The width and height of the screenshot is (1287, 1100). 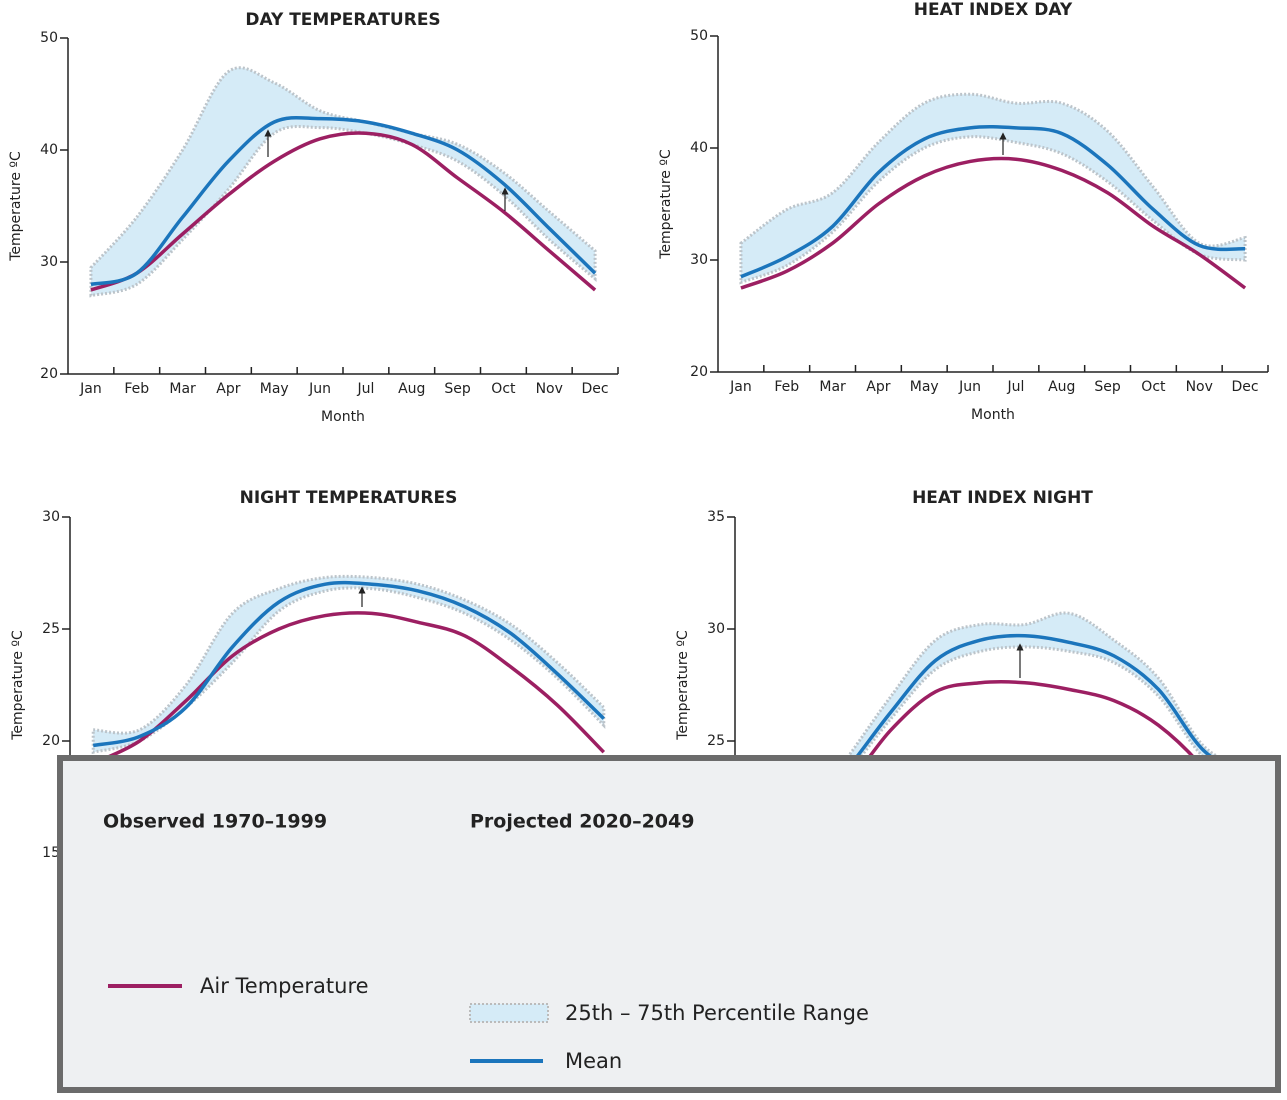 What do you see at coordinates (215, 822) in the screenshot?
I see `legend-group: Observed 1970–1999` at bounding box center [215, 822].